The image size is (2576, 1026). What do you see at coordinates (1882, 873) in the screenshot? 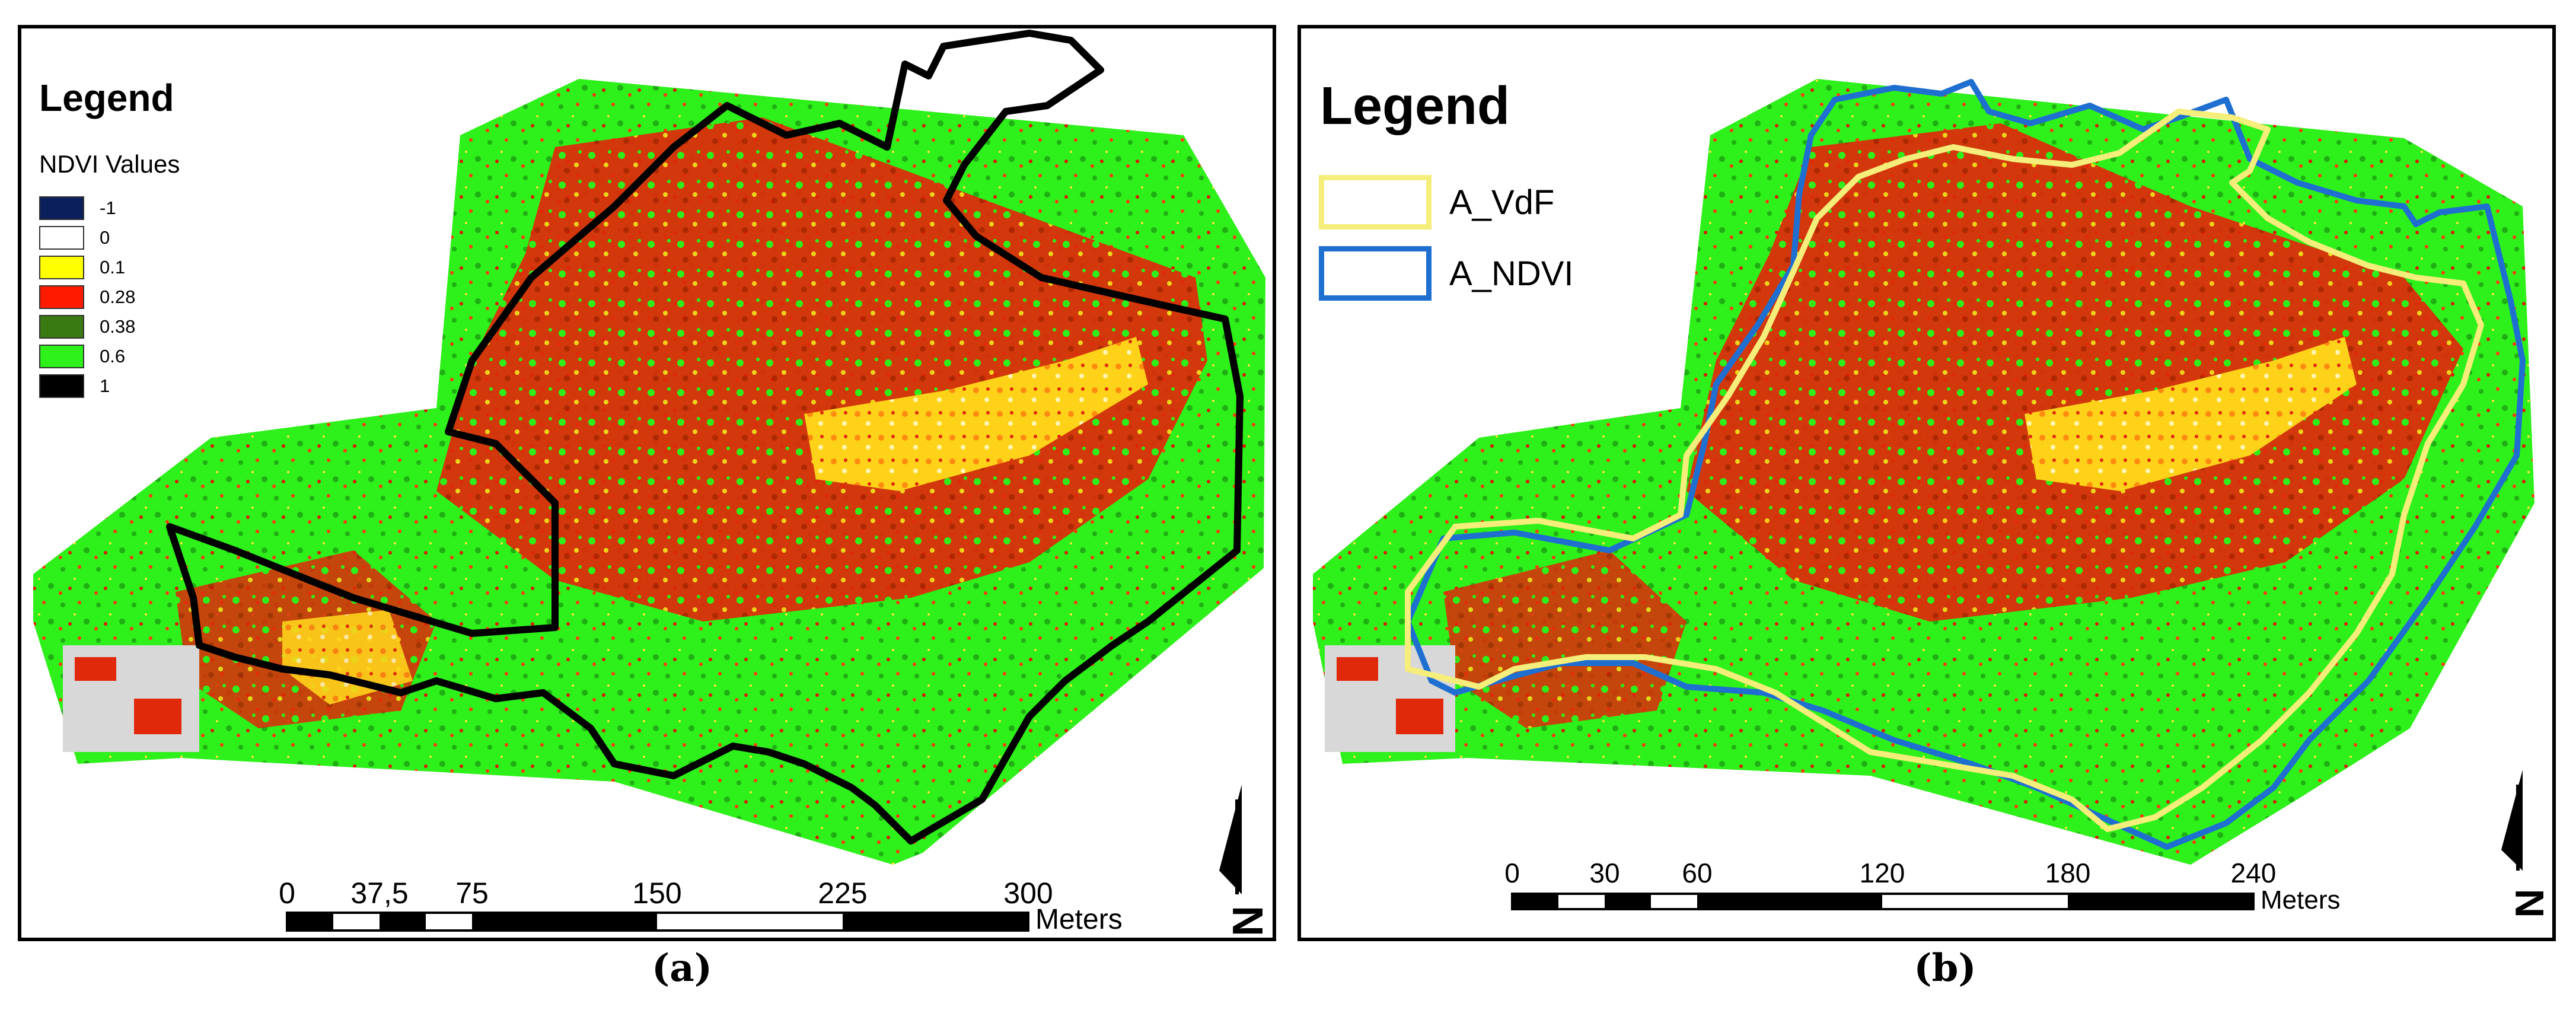
I see `scale-tick-label: 120` at bounding box center [1882, 873].